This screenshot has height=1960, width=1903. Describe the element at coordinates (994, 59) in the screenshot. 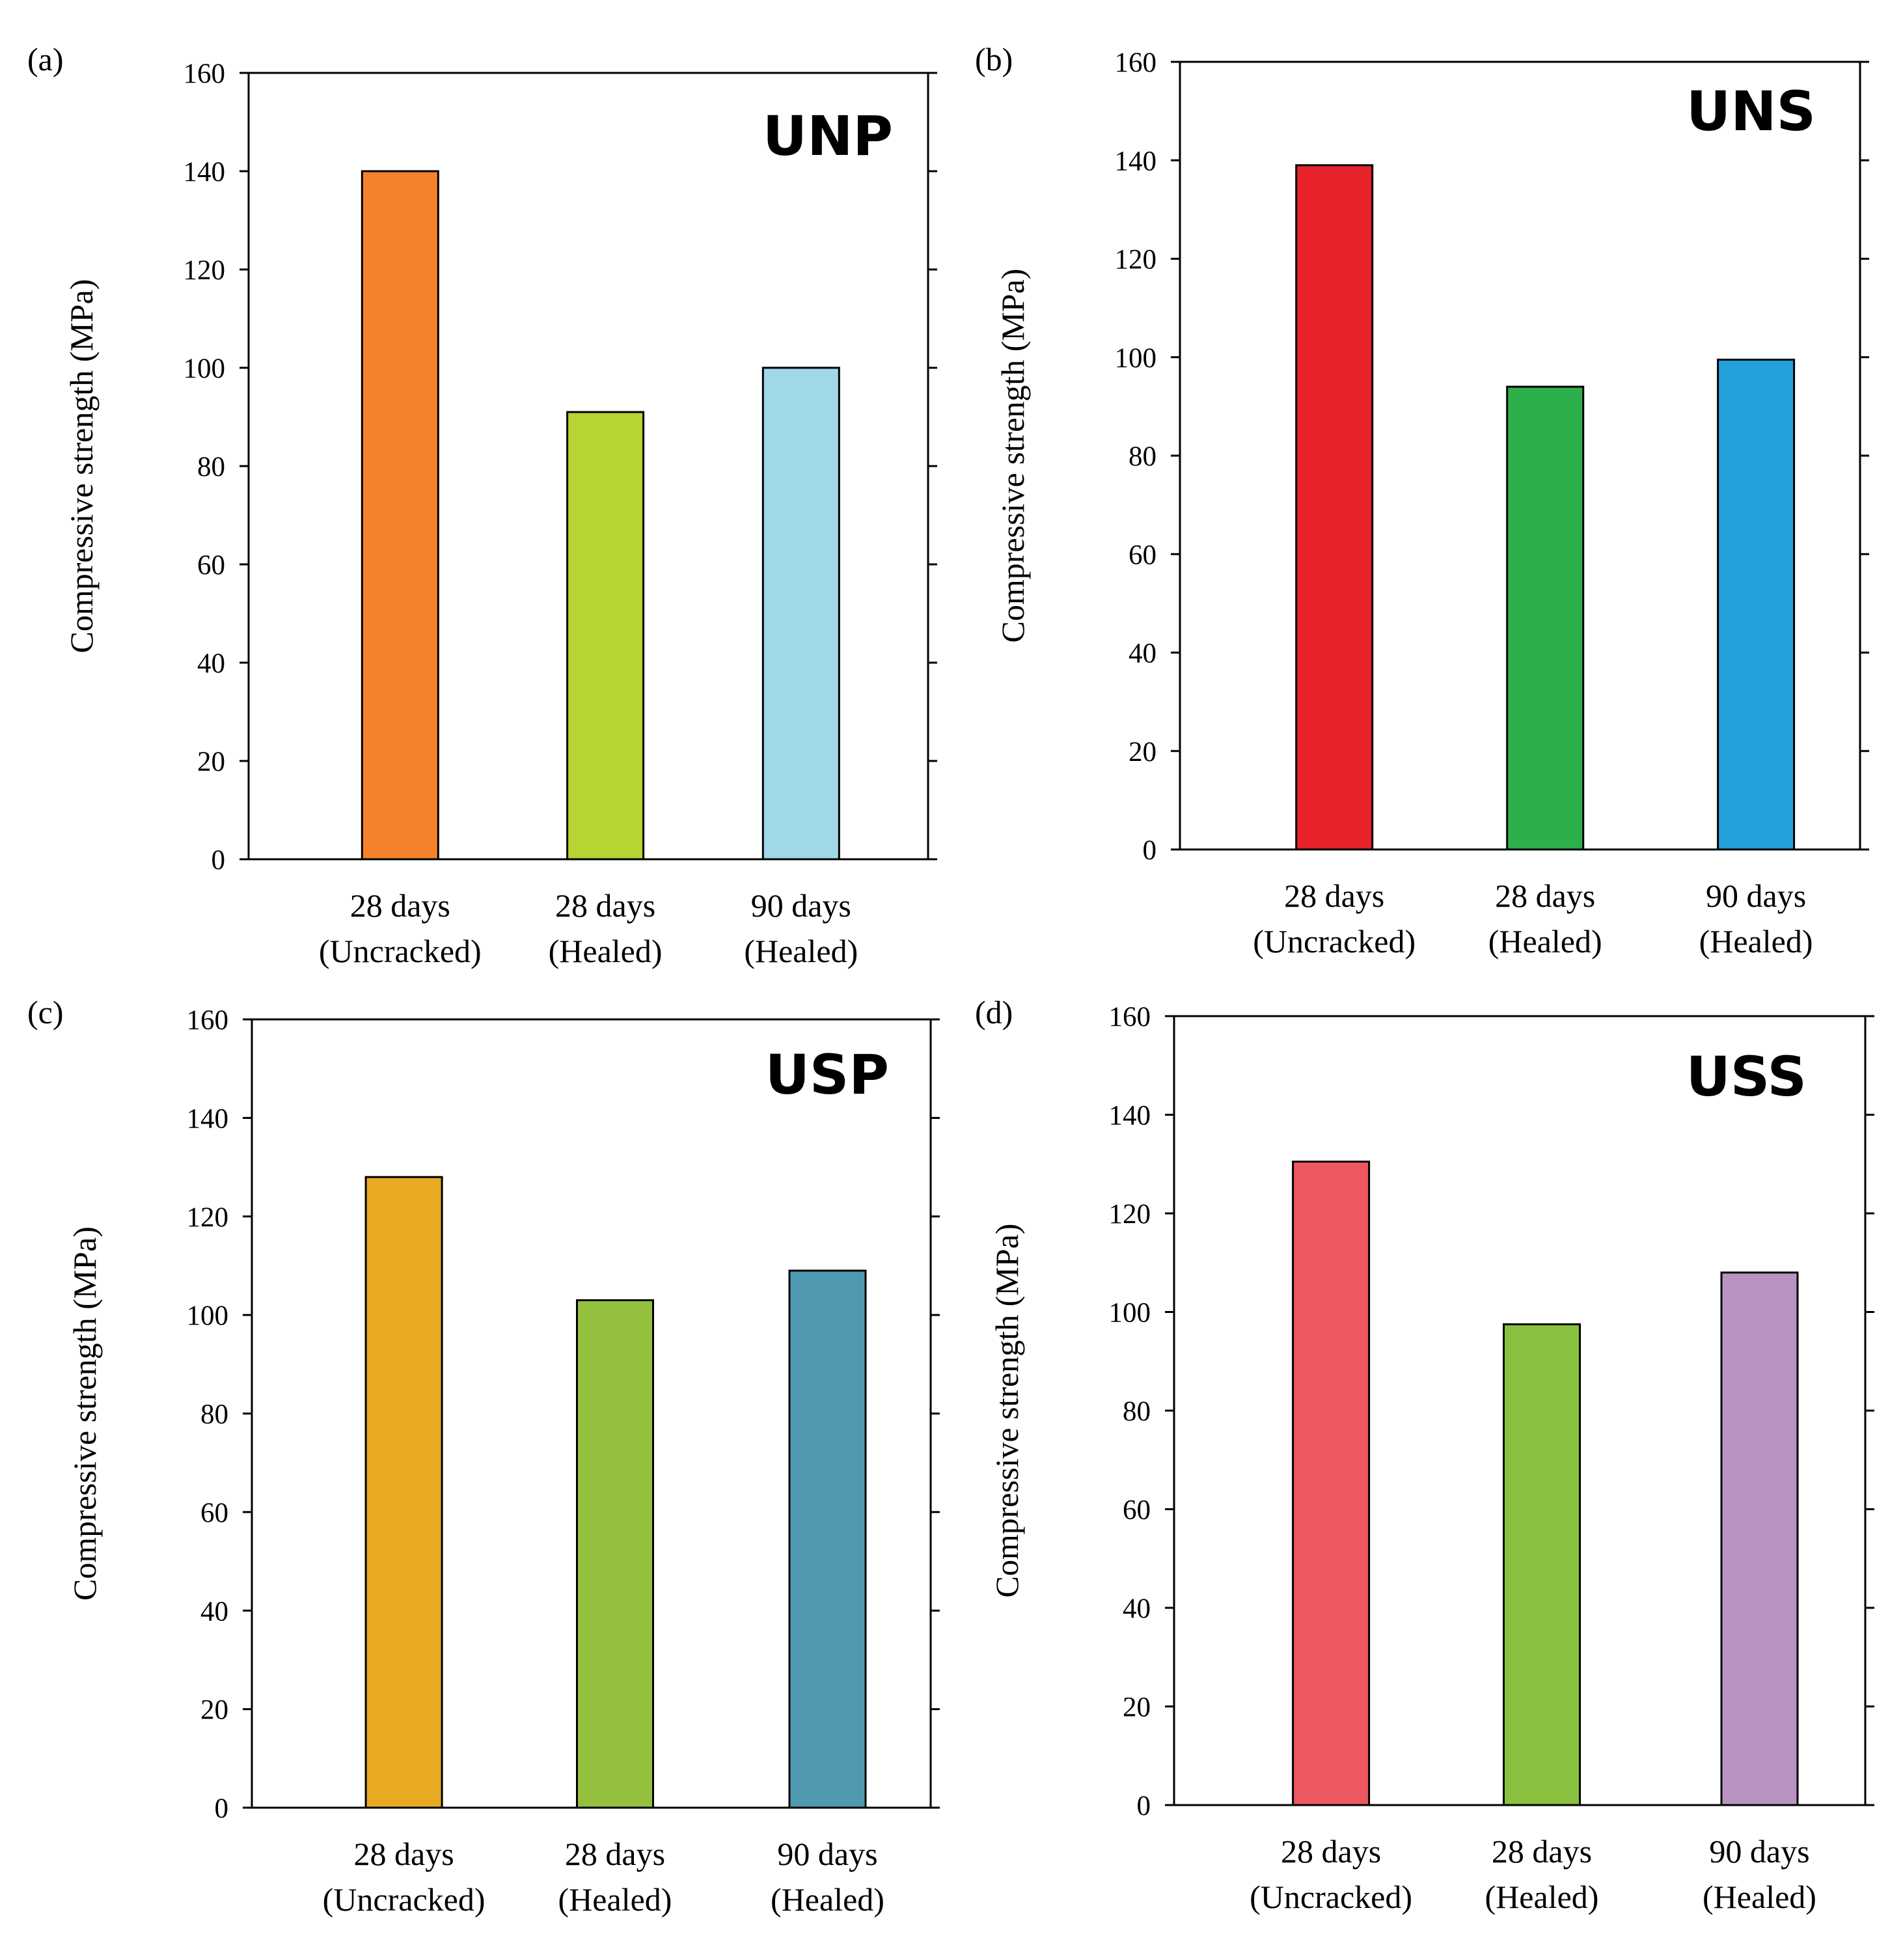

I see `panel-label: (b)` at that location.